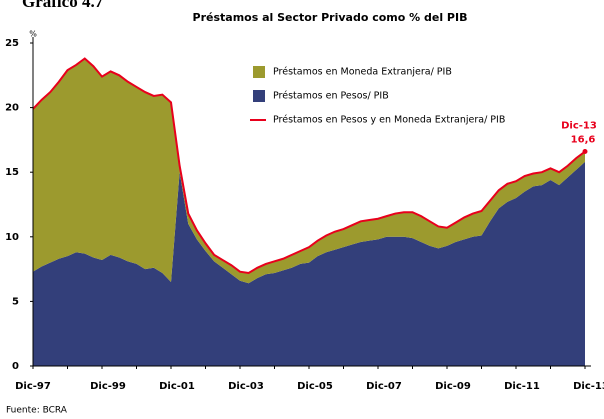  What do you see at coordinates (37, 411) in the screenshot?
I see `source: Fuente: BCRA` at bounding box center [37, 411].